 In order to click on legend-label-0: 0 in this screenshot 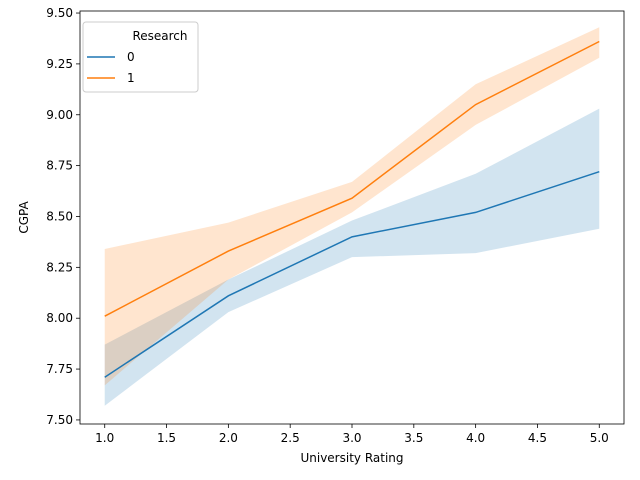, I will do `click(131, 57)`.